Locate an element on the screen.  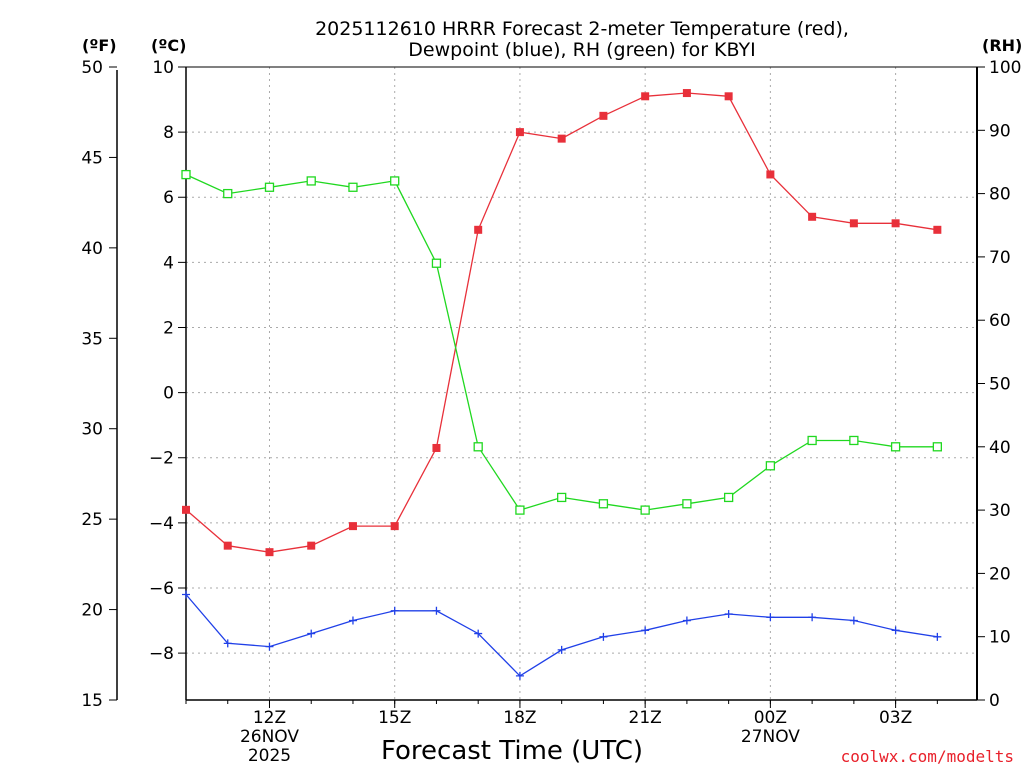
time-tick-label: 03Z is located at coordinates (895, 718).